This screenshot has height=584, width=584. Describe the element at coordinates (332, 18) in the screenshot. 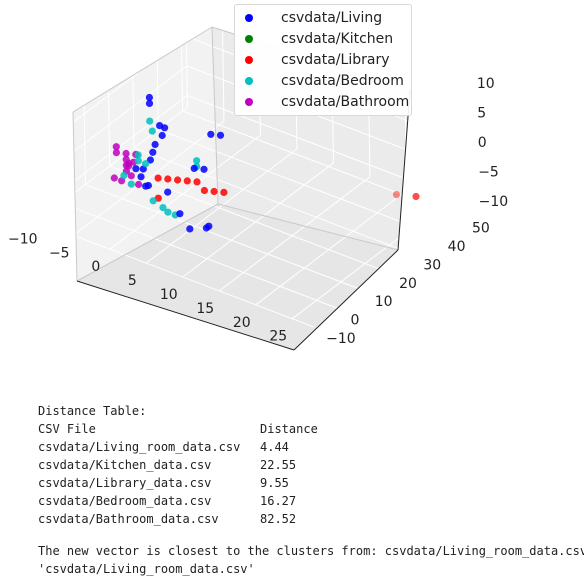

I see `legend-label: csvdata/Living` at that location.